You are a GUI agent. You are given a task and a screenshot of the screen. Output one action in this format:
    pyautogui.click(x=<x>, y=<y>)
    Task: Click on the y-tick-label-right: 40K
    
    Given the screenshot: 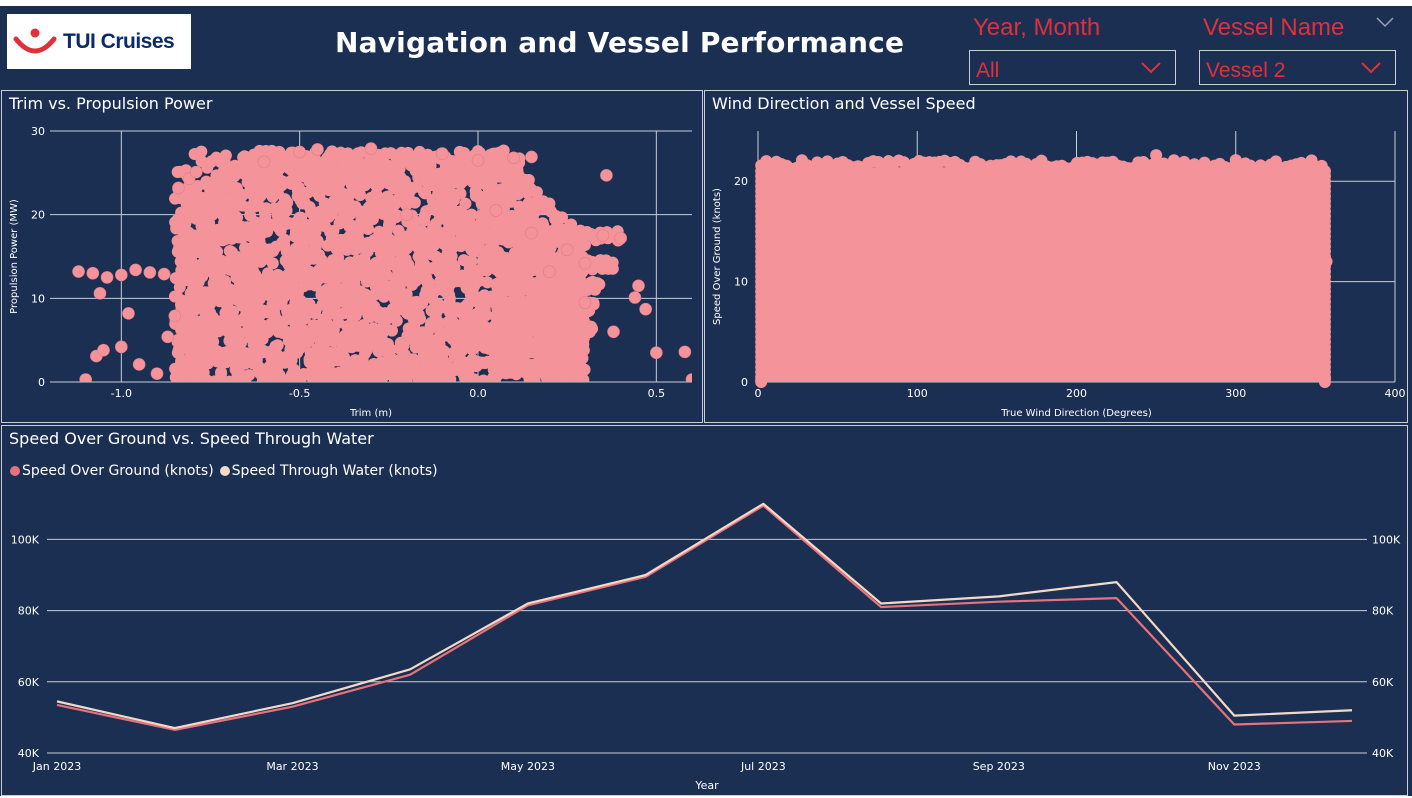 What is the action you would take?
    pyautogui.click(x=1383, y=753)
    